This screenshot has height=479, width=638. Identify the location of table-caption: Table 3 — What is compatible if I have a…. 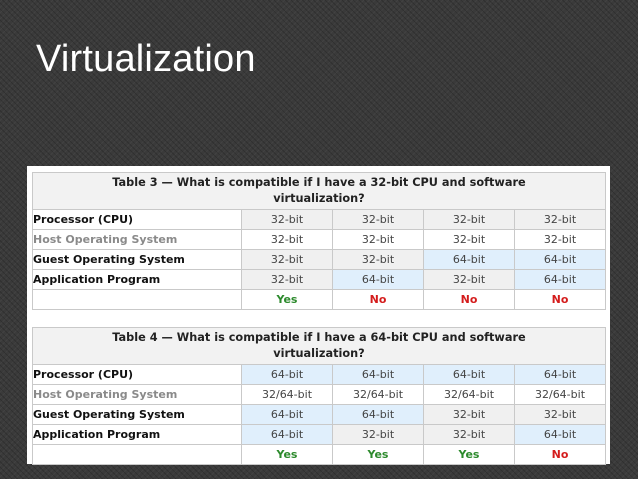
(319, 190).